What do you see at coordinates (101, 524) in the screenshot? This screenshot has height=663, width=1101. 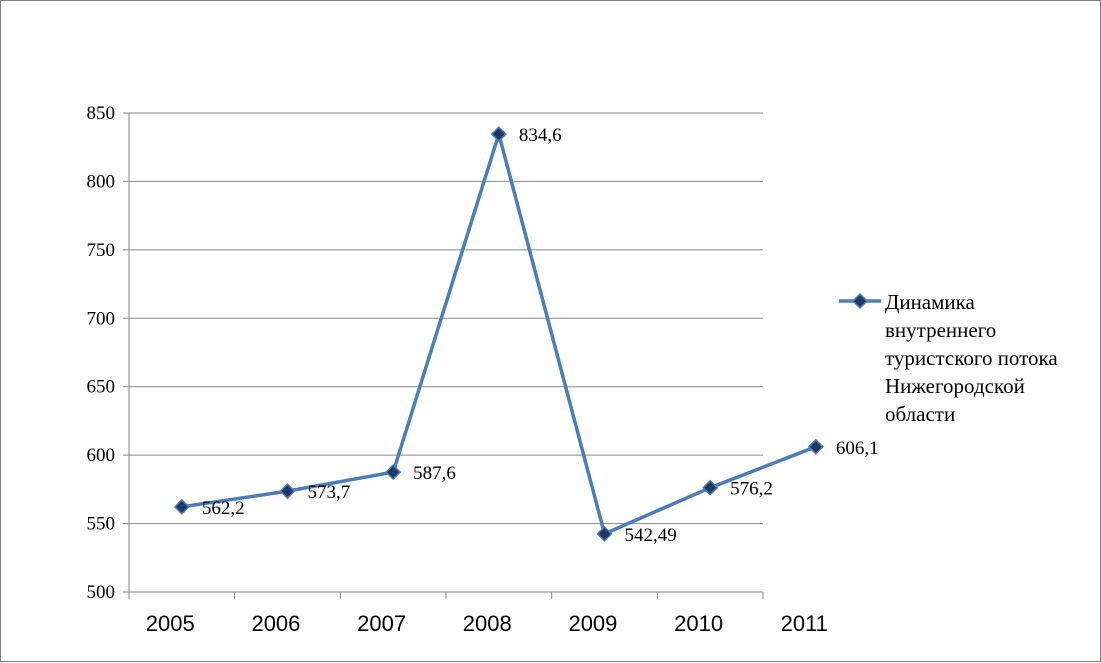 I see `y-tick-label: 550` at bounding box center [101, 524].